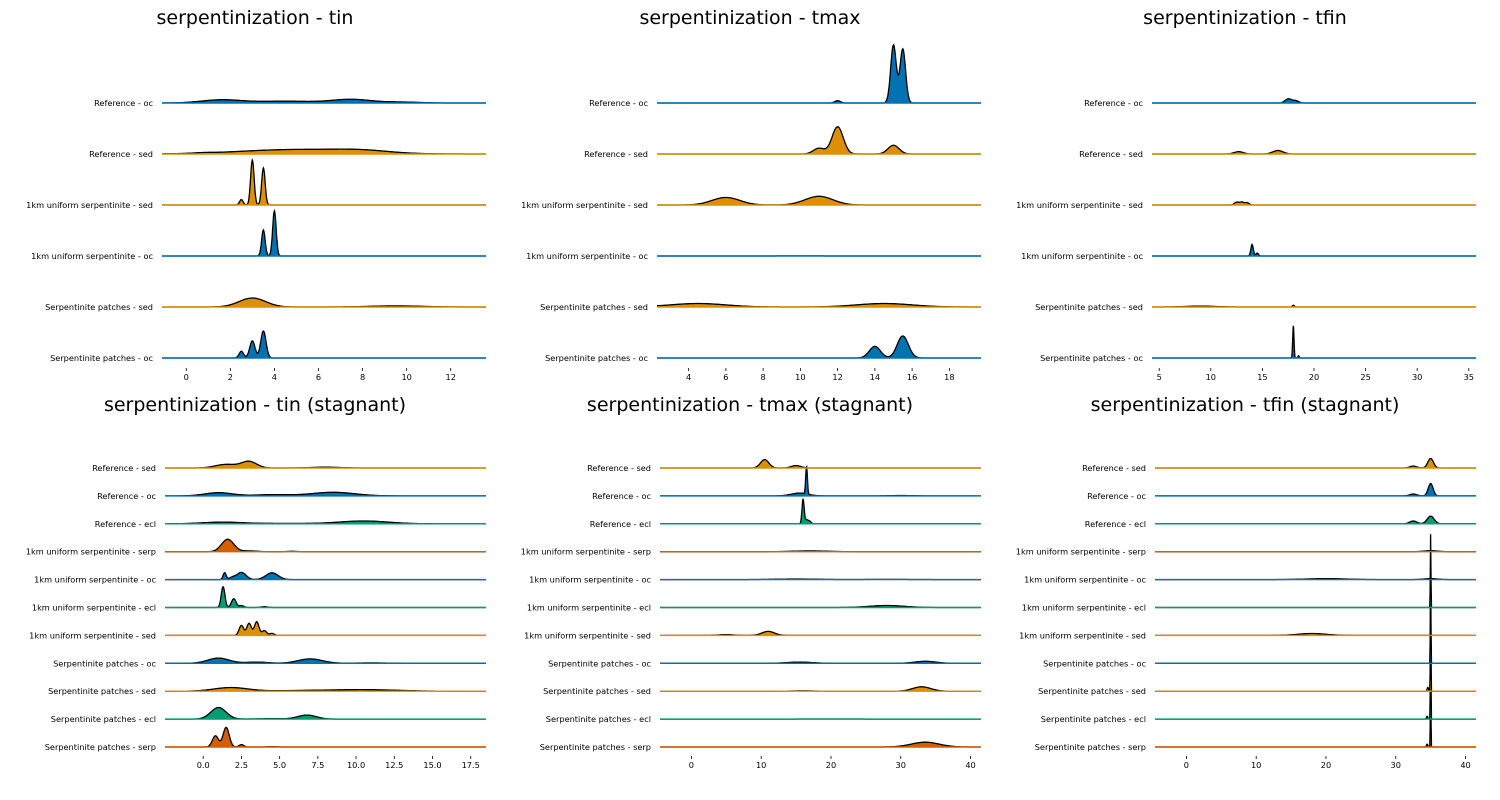 This screenshot has height=800, width=1500. I want to click on x-tick-label: 0.0, so click(203, 765).